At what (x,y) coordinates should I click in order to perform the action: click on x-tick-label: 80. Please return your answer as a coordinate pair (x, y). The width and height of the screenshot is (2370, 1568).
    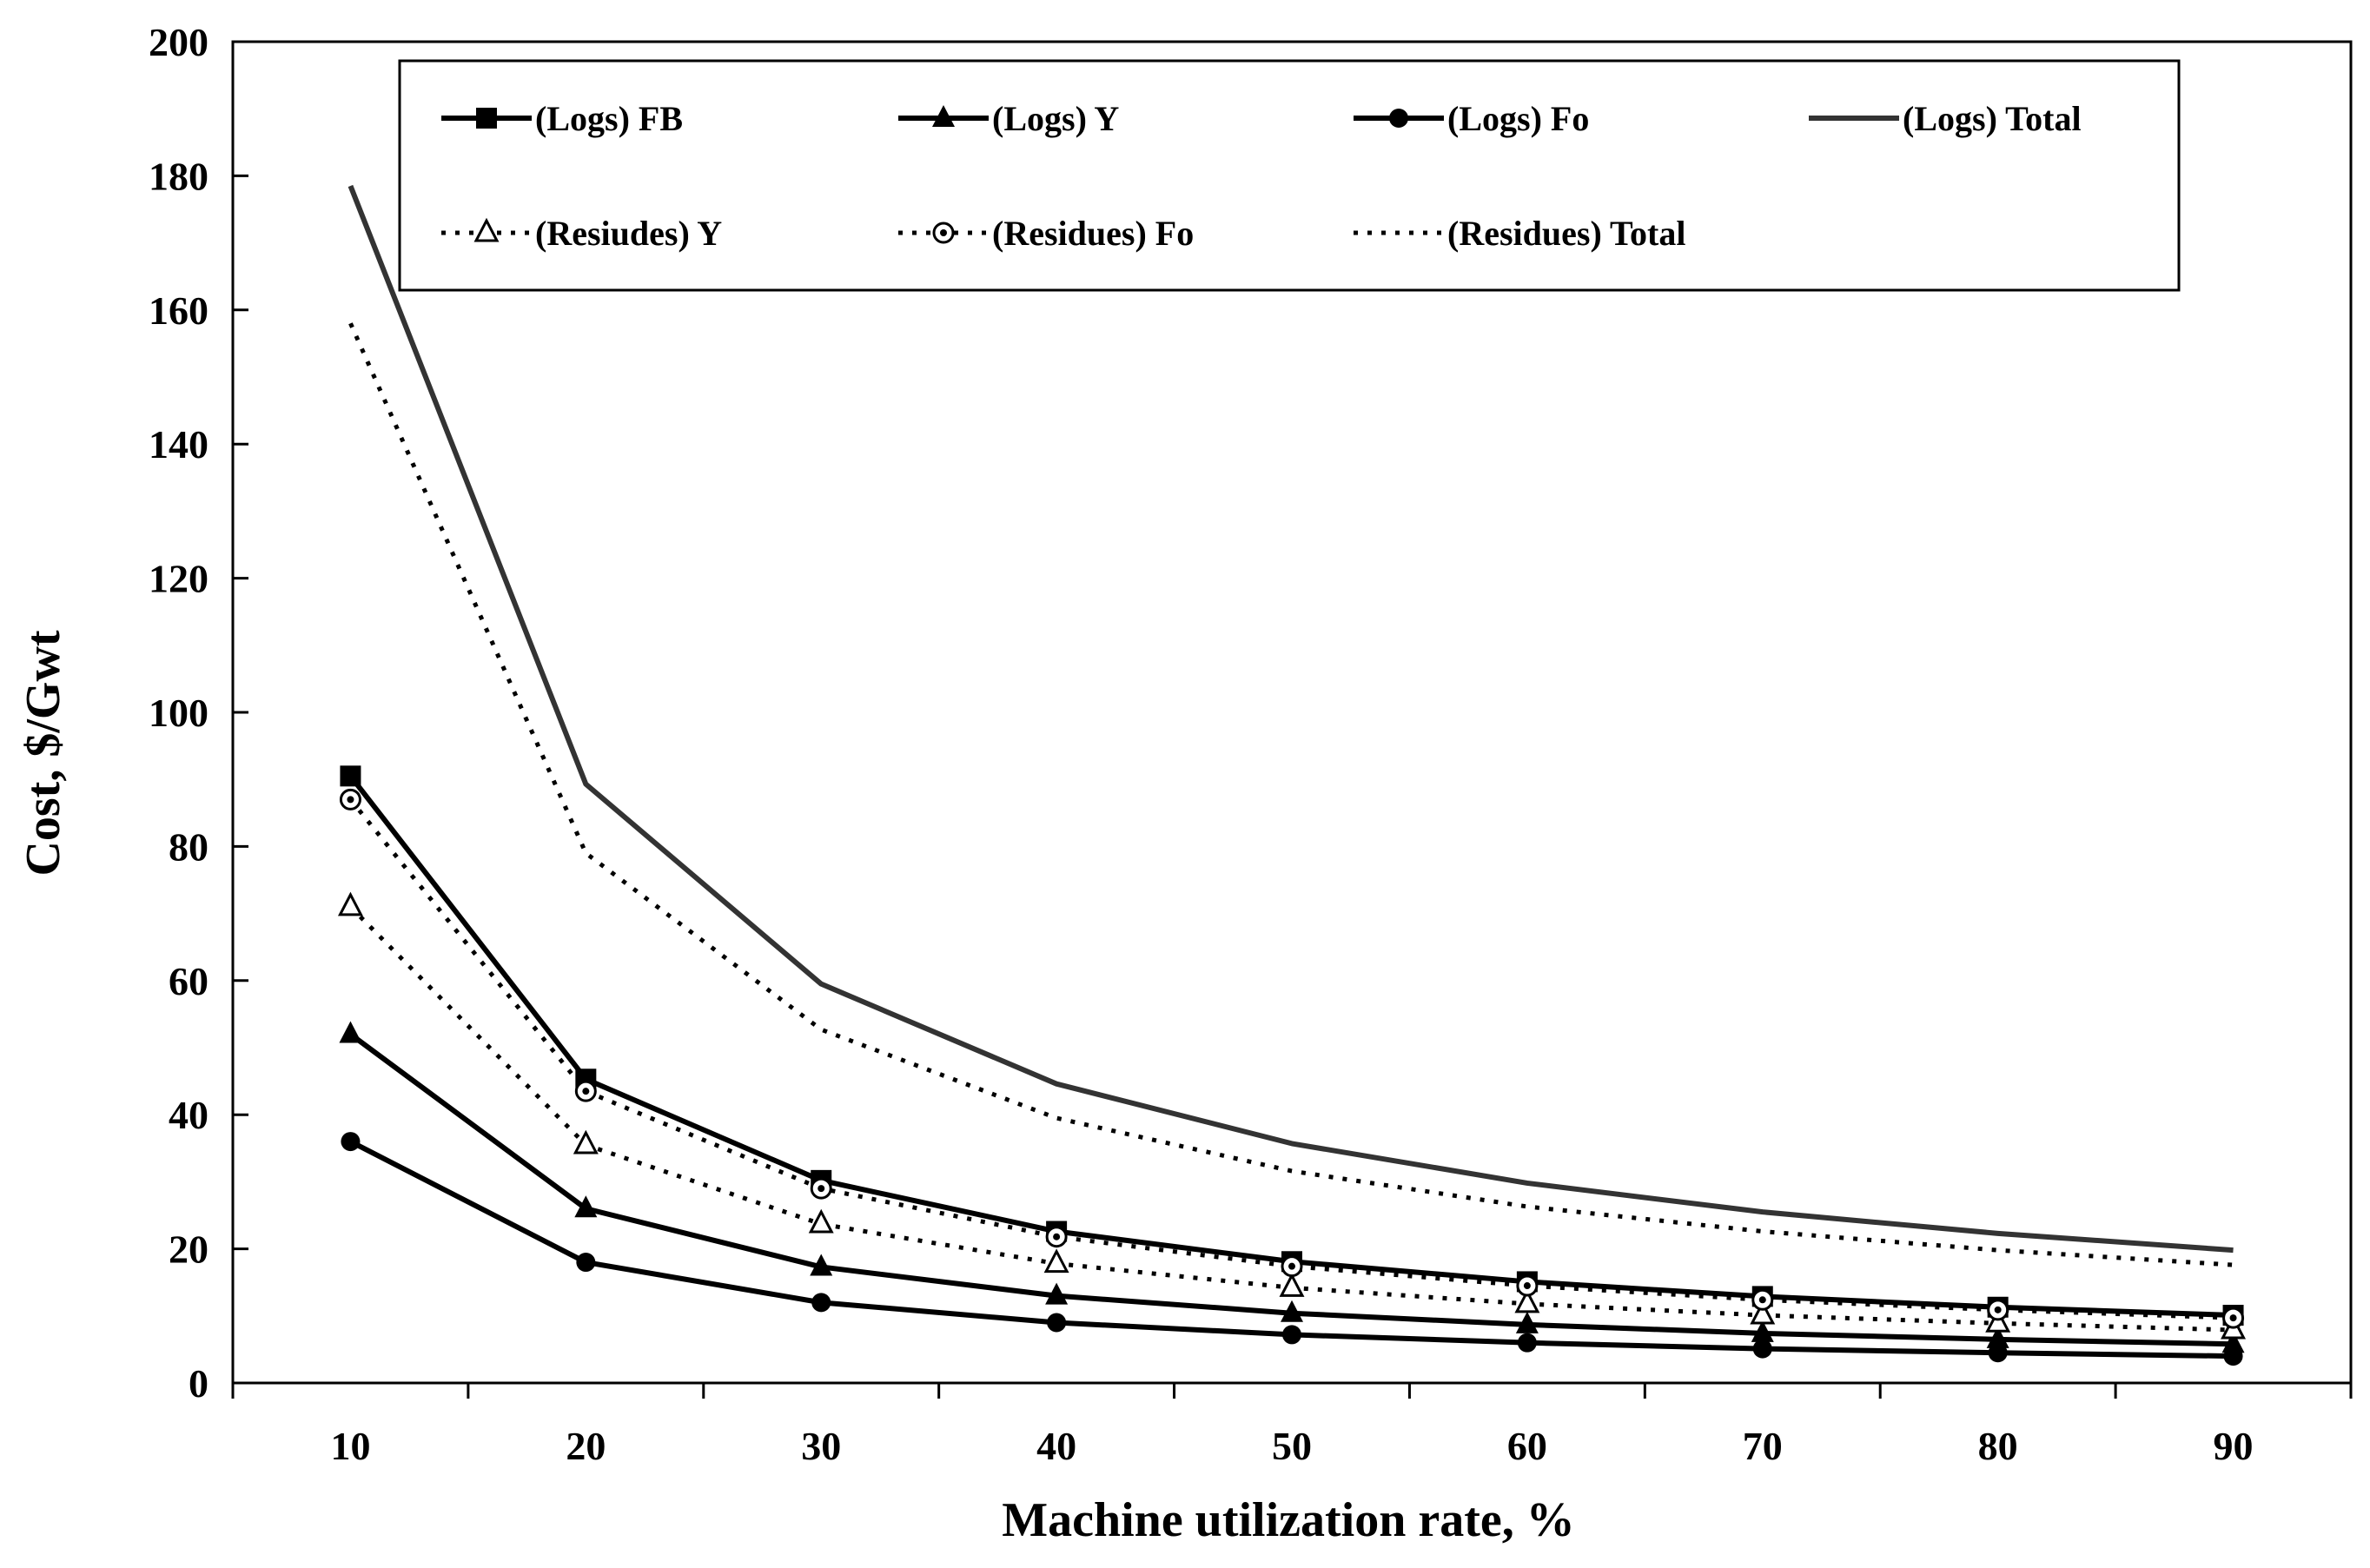
    Looking at the image, I should click on (1998, 1446).